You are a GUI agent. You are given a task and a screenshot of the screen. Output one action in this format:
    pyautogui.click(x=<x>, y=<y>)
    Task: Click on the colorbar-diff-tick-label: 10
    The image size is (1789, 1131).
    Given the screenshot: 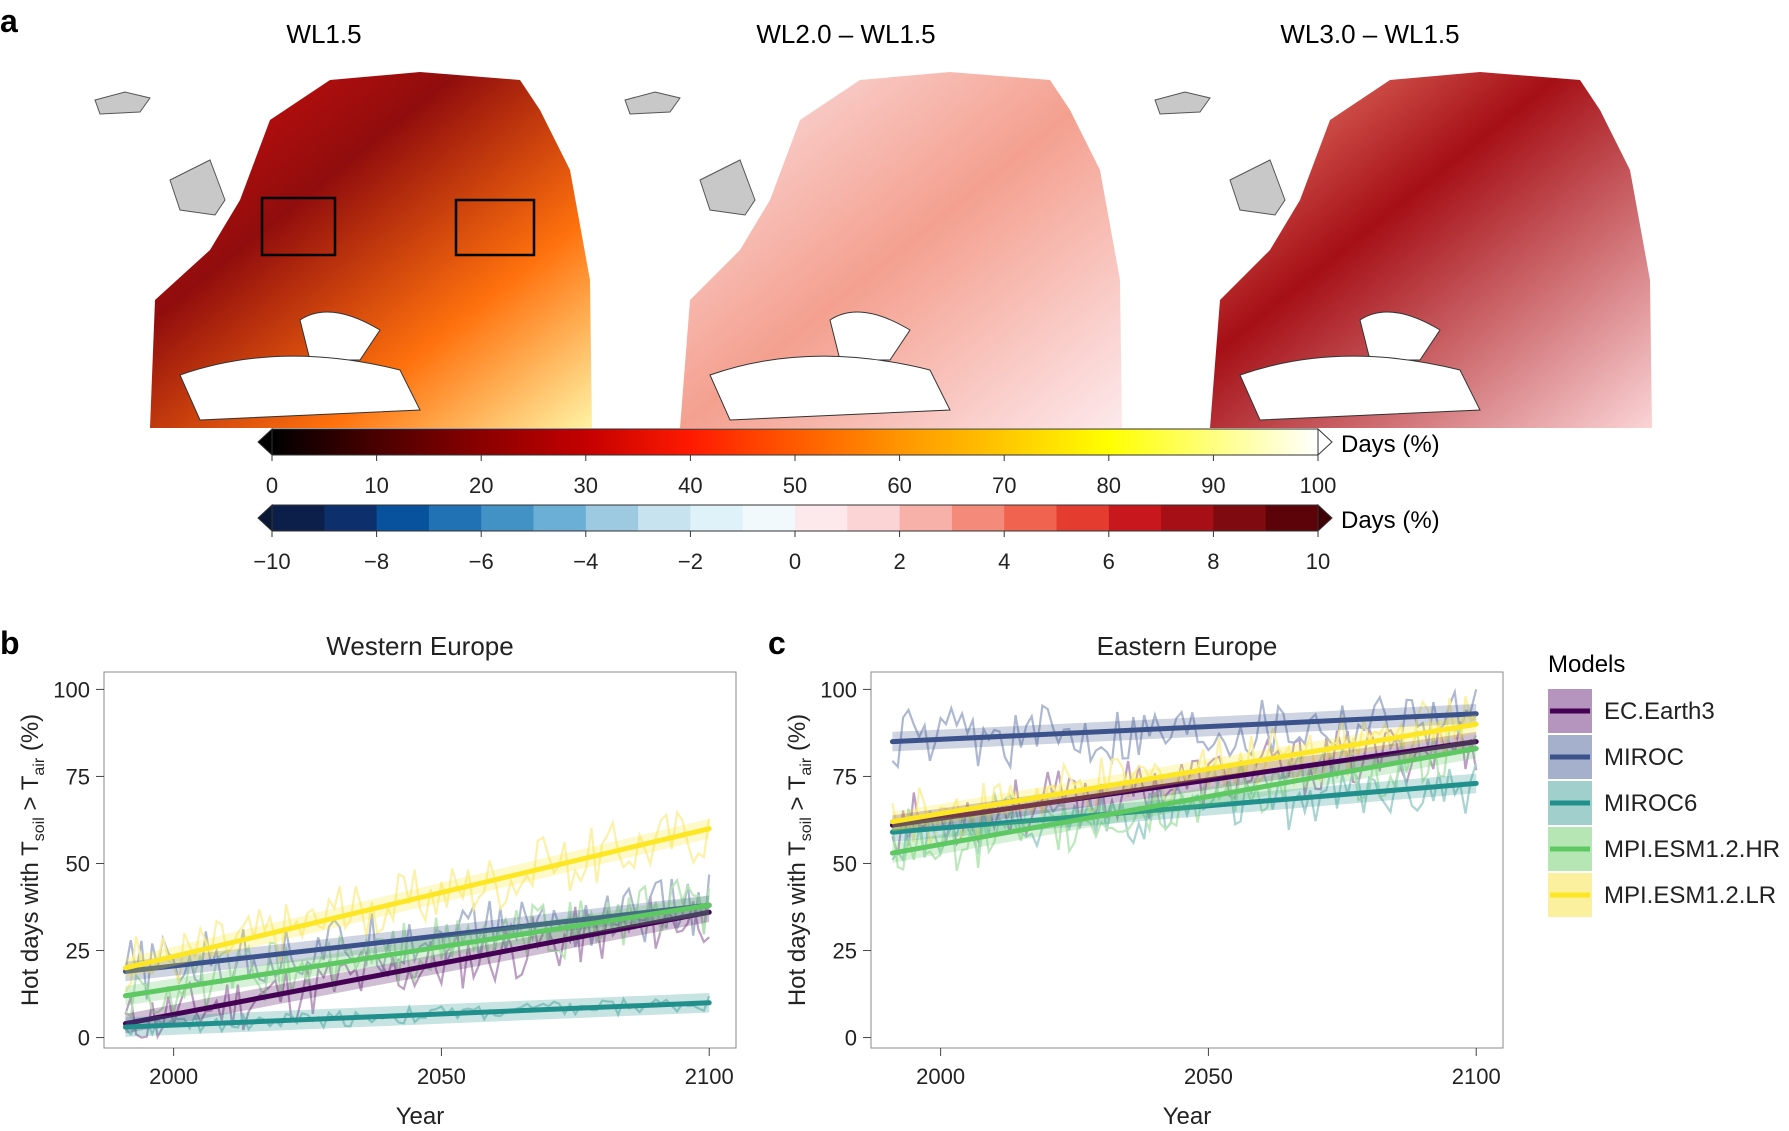 What is the action you would take?
    pyautogui.click(x=1318, y=561)
    